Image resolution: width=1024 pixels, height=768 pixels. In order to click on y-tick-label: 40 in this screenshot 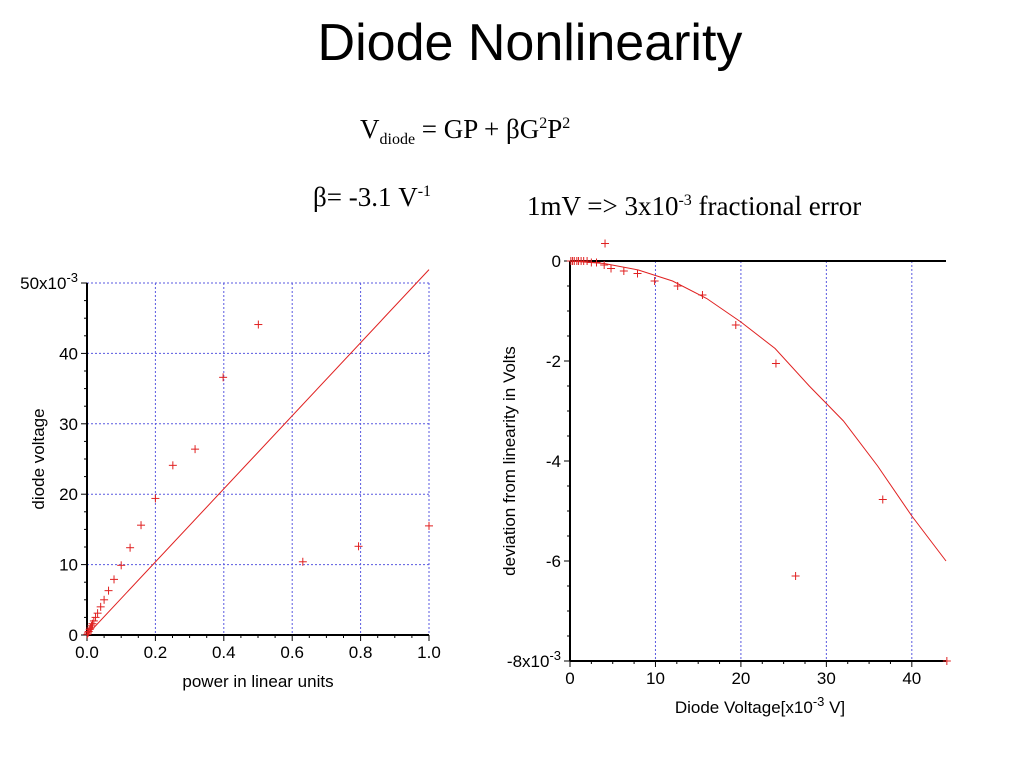, I will do `click(68, 353)`.